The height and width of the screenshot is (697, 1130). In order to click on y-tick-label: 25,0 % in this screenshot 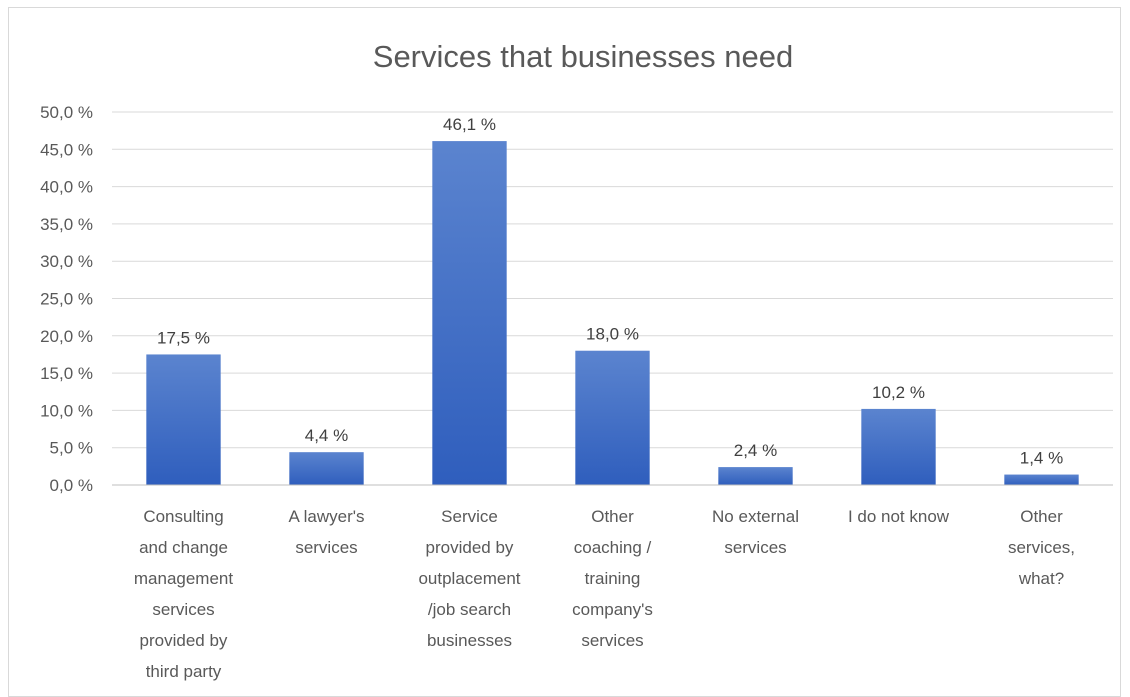, I will do `click(66, 299)`.